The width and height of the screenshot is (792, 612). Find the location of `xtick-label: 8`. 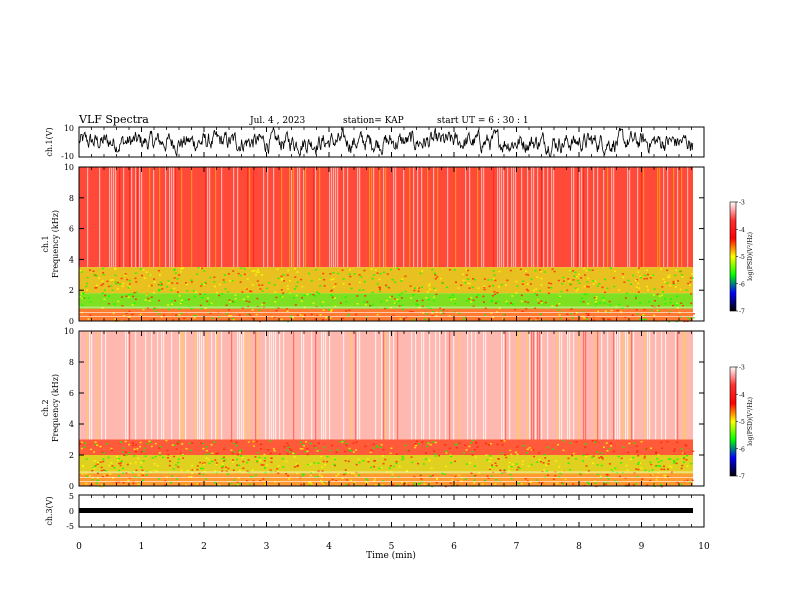

xtick-label: 8 is located at coordinates (579, 547).